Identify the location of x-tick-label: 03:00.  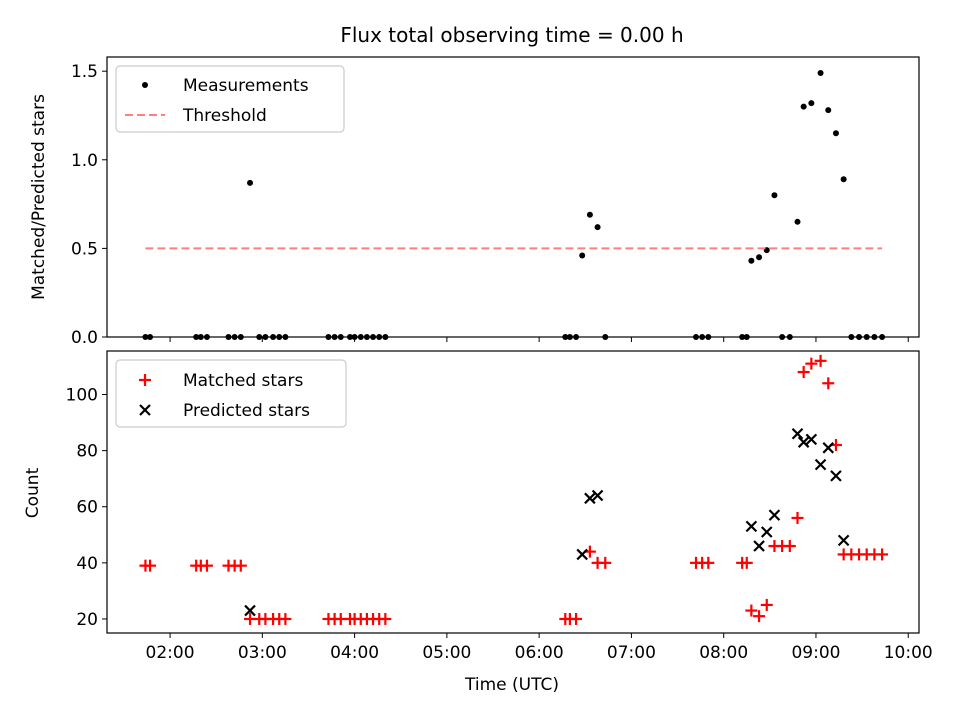
(262, 653).